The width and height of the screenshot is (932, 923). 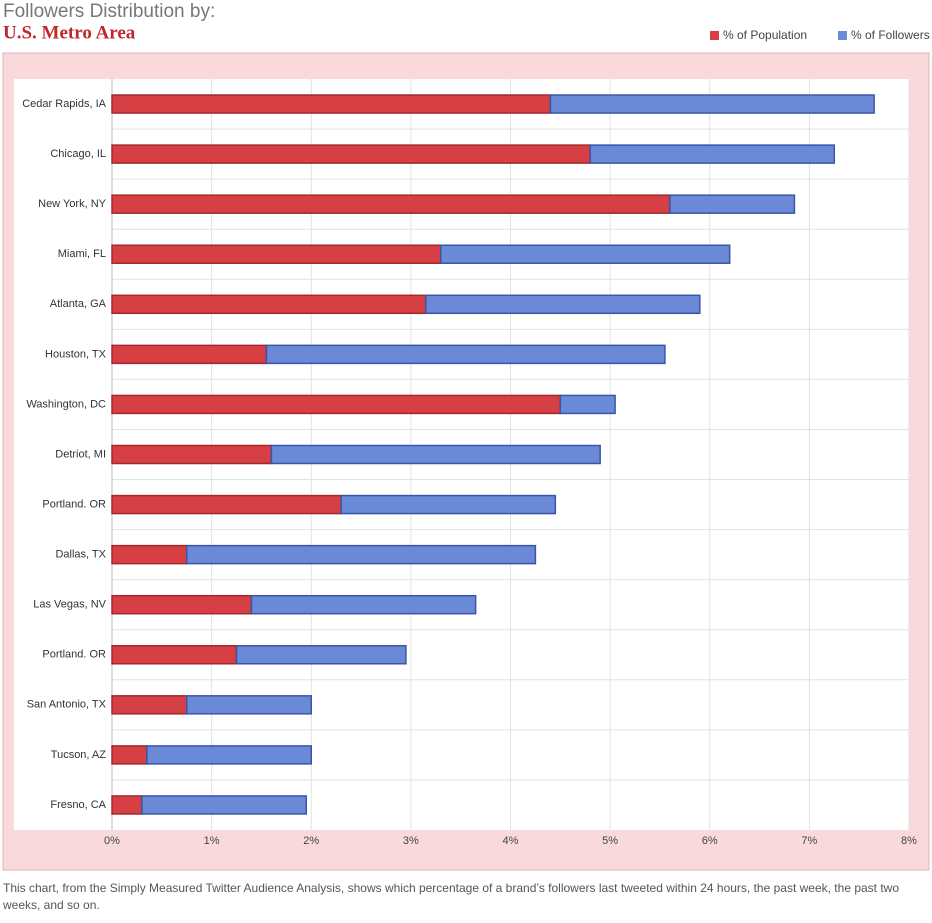 What do you see at coordinates (72, 204) in the screenshot?
I see `y-tick-label: New York, NY` at bounding box center [72, 204].